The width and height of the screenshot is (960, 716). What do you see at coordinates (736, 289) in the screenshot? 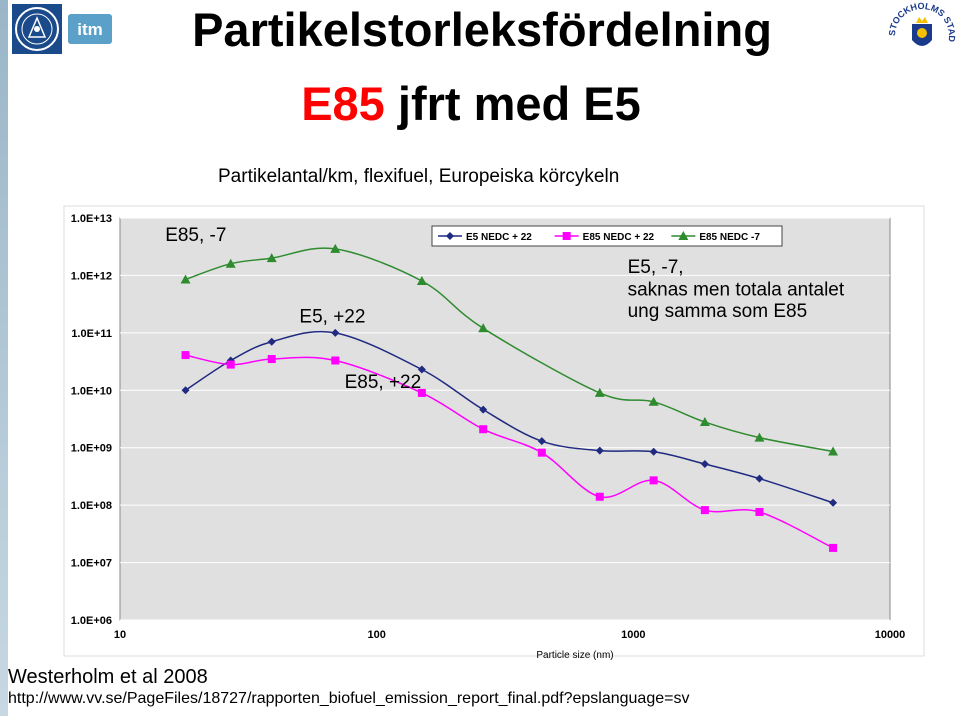
I see `chart-annotation: saknas men totala antalet` at bounding box center [736, 289].